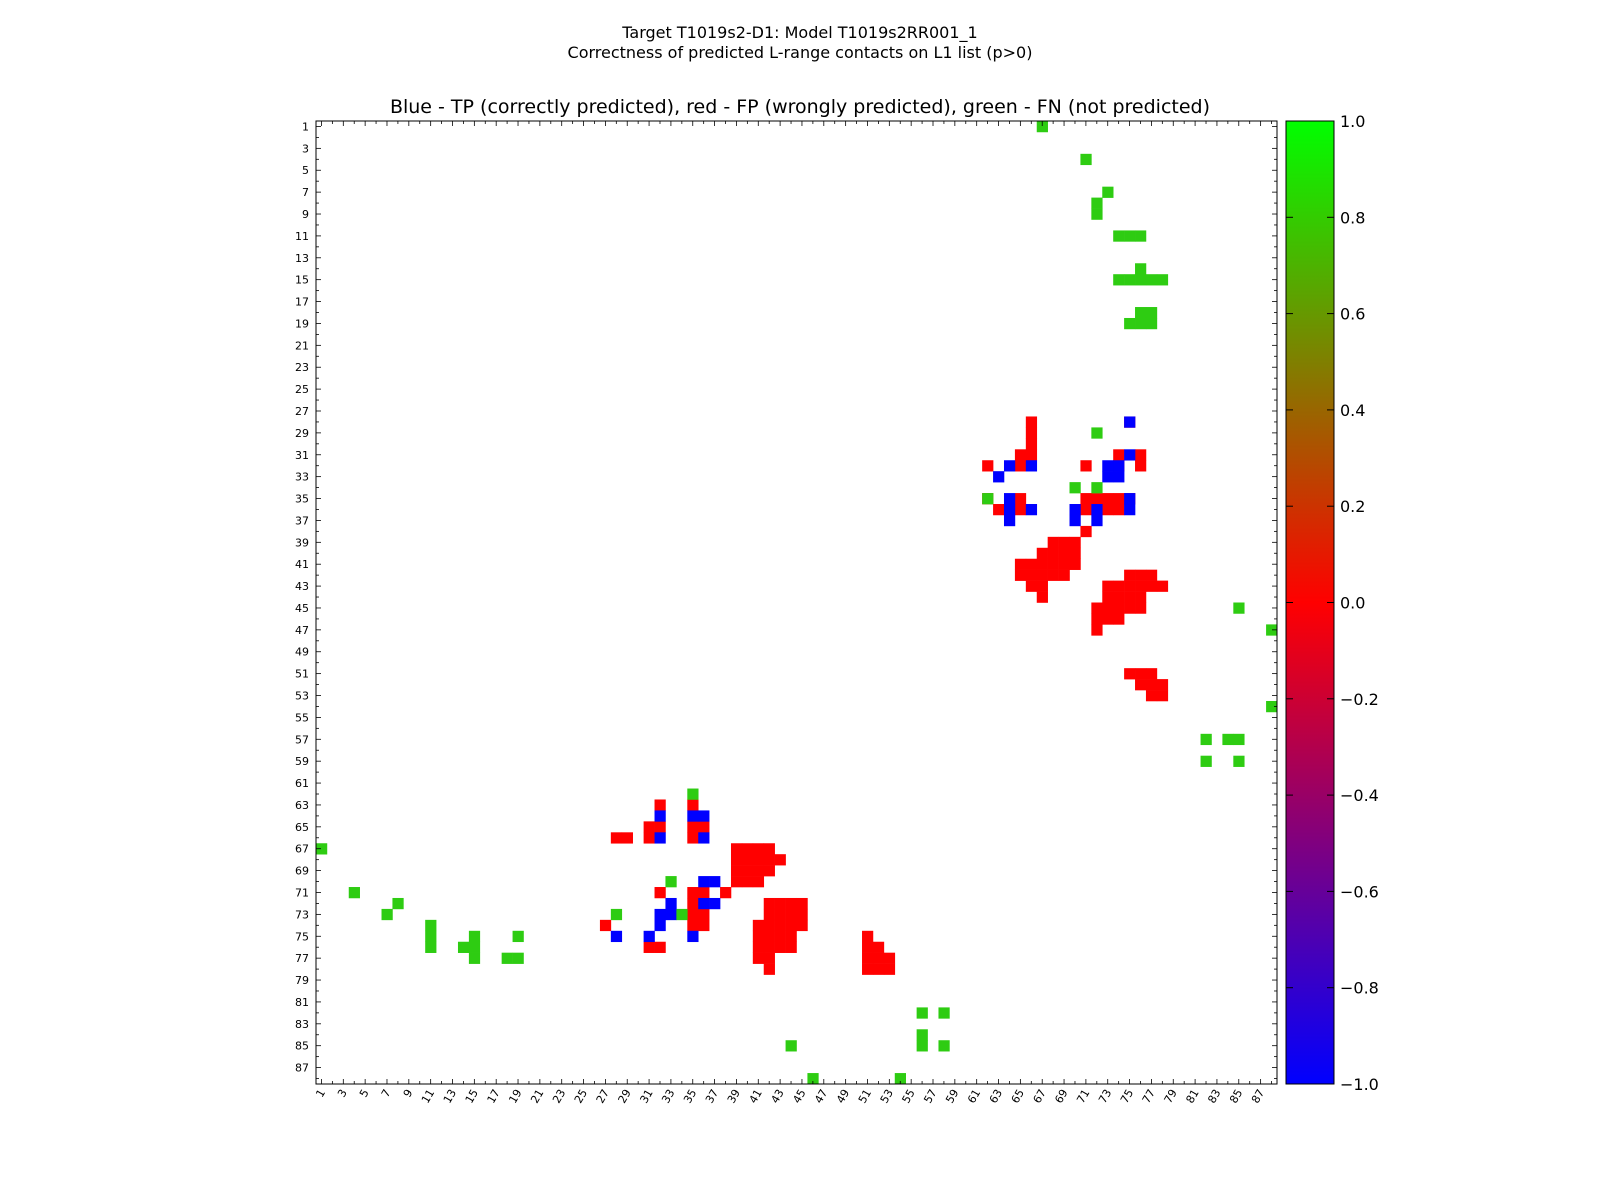 Image resolution: width=1600 pixels, height=1200 pixels. Describe the element at coordinates (302, 586) in the screenshot. I see `y-tick-label: 43` at that location.